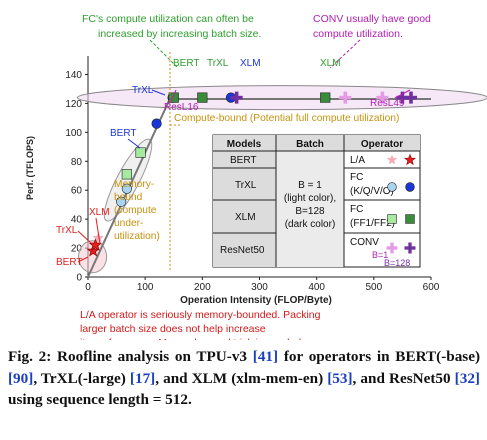  What do you see at coordinates (392, 219) in the screenshot?
I see `legend-square-light` at bounding box center [392, 219].